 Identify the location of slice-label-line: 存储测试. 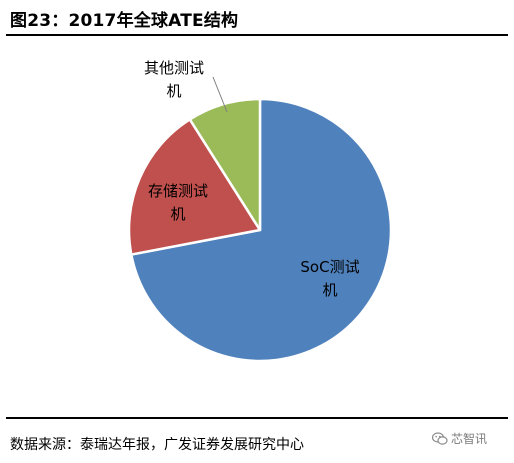
(178, 191).